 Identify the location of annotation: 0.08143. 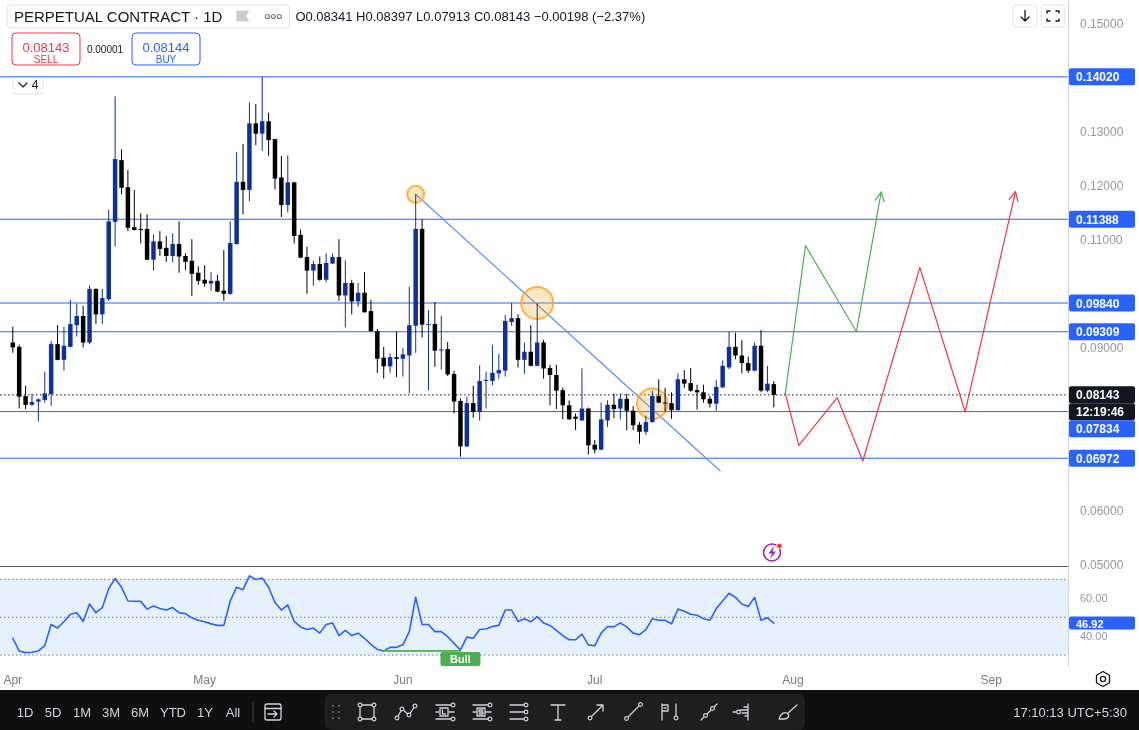
(46, 47).